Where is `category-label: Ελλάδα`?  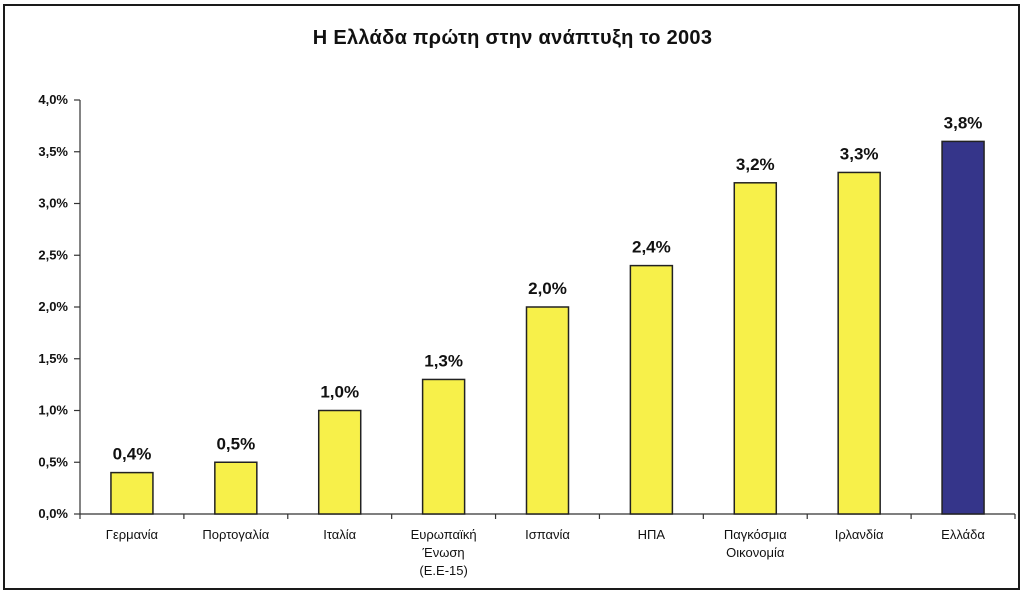 category-label: Ελλάδα is located at coordinates (963, 534).